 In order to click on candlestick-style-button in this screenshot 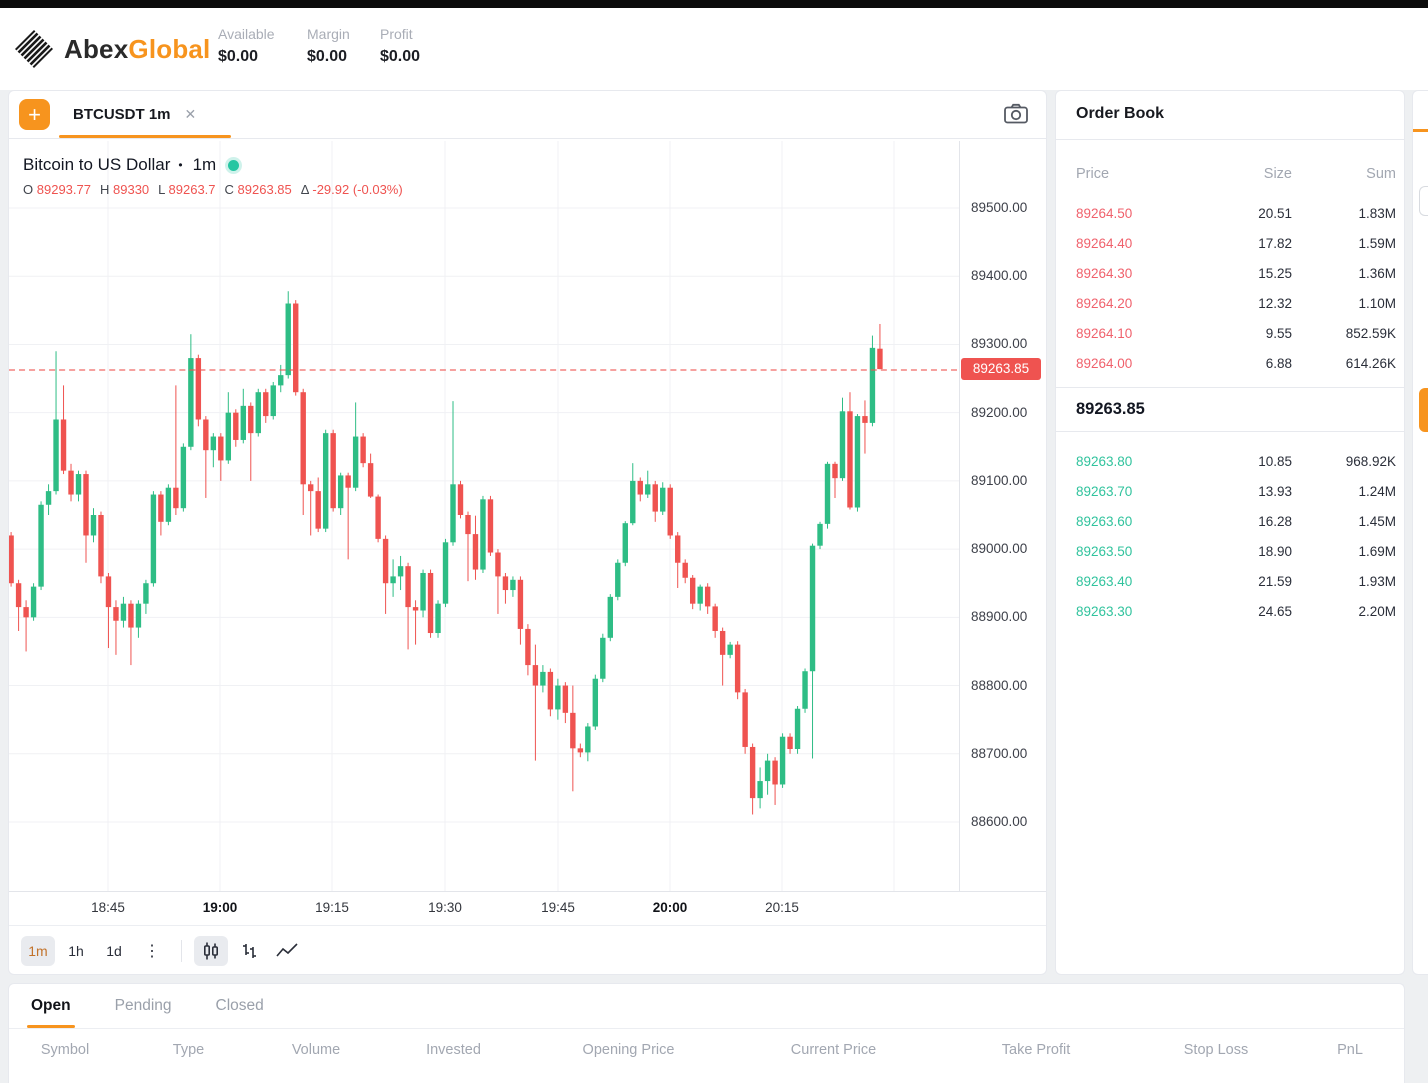, I will do `click(211, 950)`.